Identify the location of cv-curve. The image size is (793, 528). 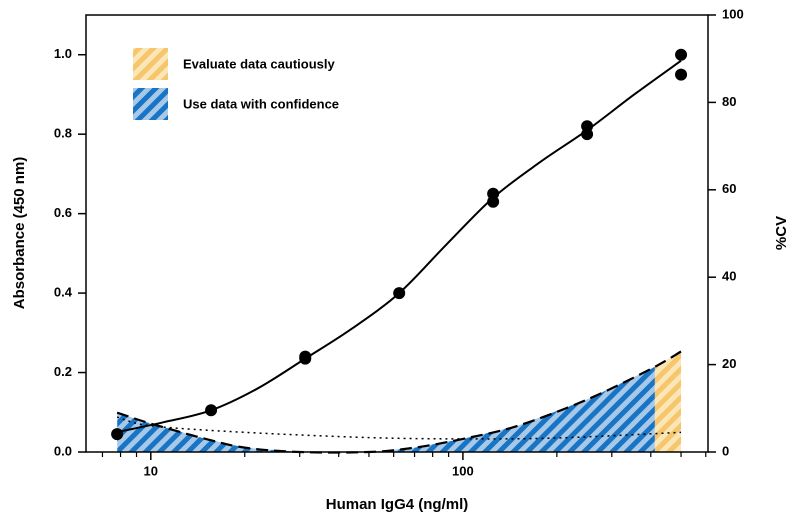
(399, 402).